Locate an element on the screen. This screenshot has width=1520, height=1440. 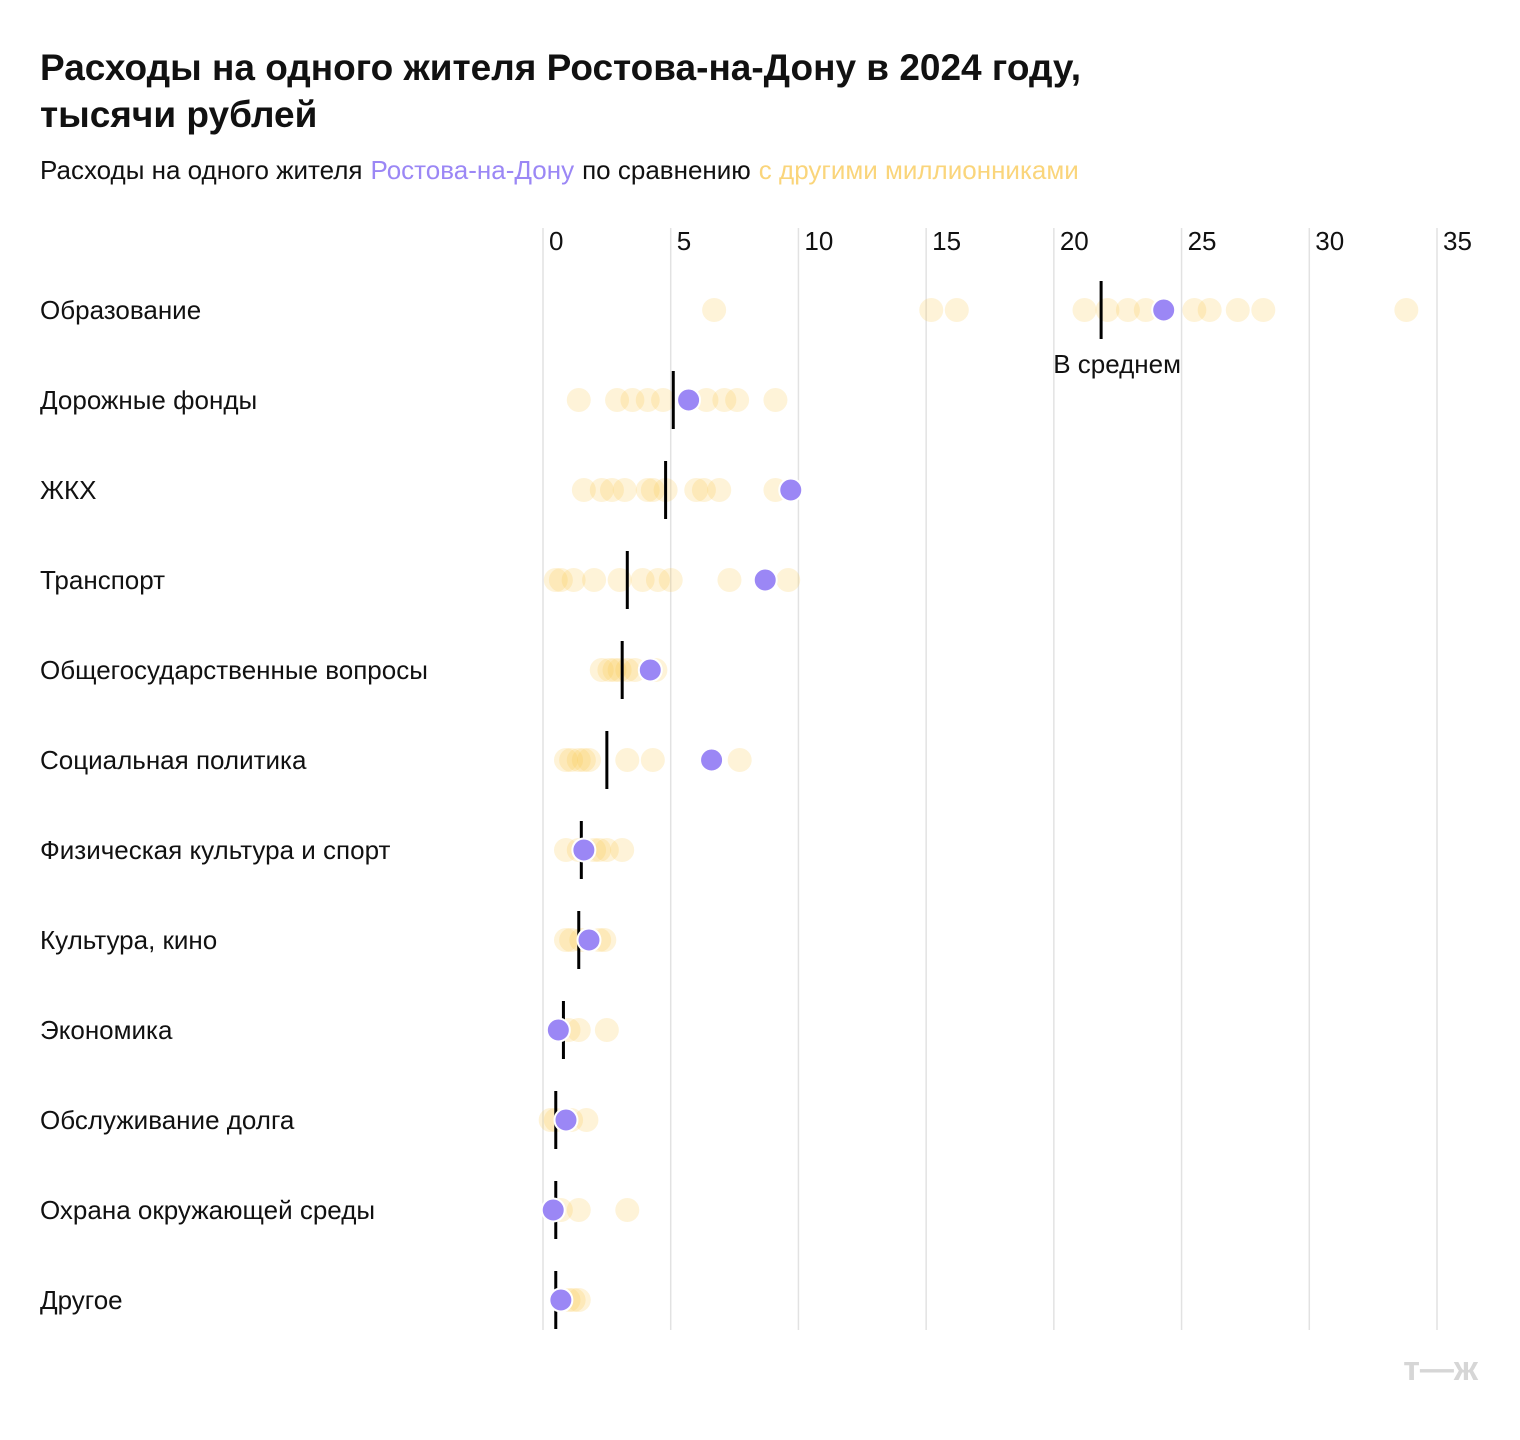
category-label: Другое is located at coordinates (81, 1300).